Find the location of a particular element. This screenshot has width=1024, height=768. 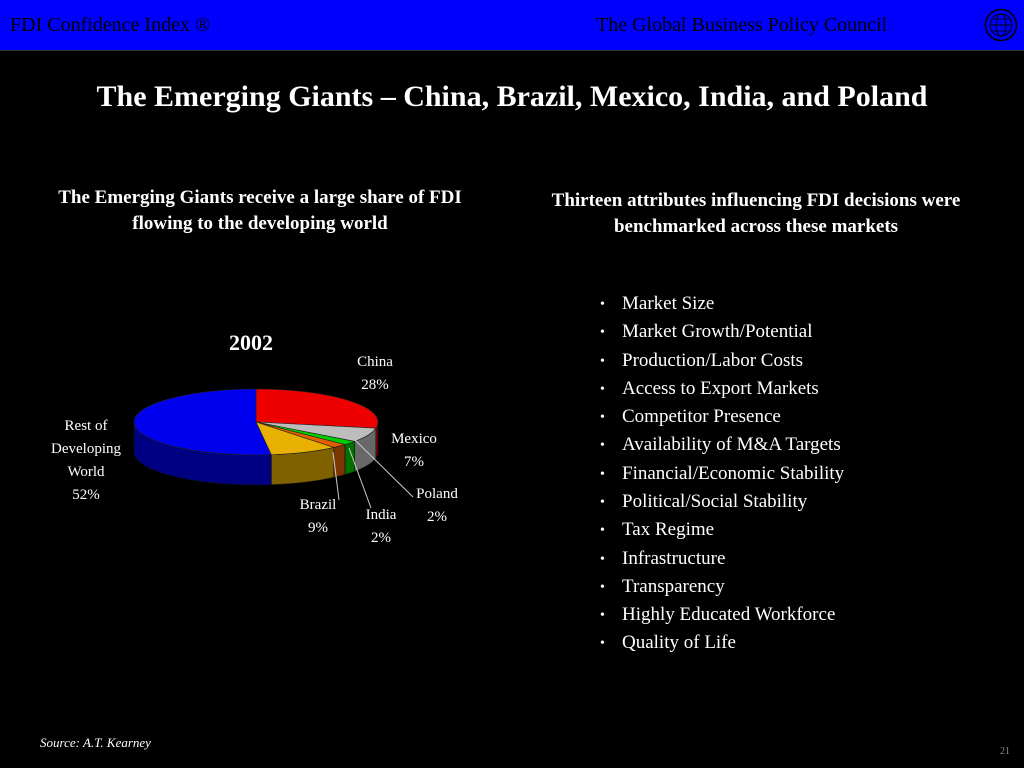

attribute-item: • Financial/Economic Stability is located at coordinates (722, 474).